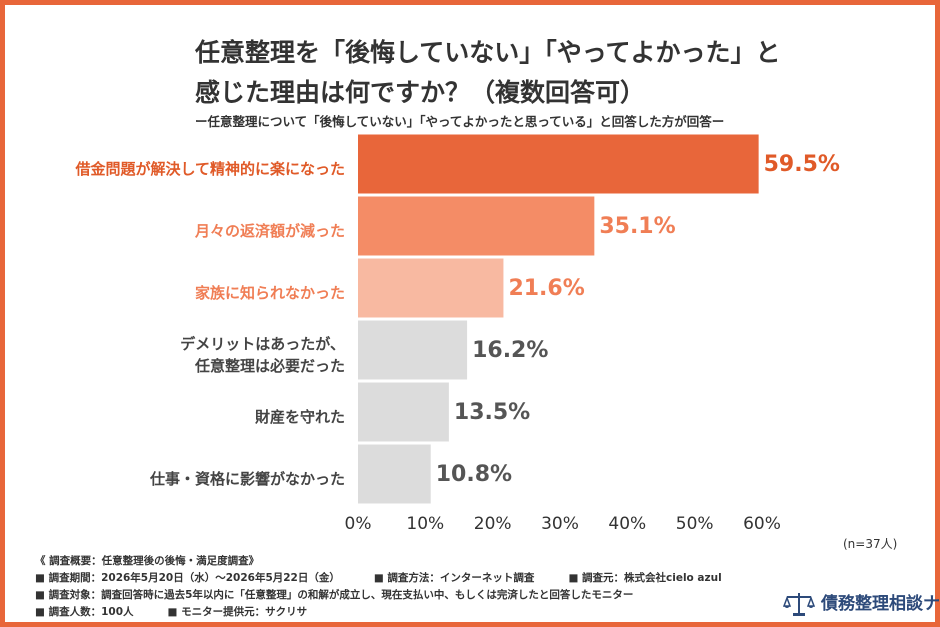 This screenshot has width=940, height=627. What do you see at coordinates (880, 604) in the screenshot?
I see `logo-text: 債務整理相談ナビ` at bounding box center [880, 604].